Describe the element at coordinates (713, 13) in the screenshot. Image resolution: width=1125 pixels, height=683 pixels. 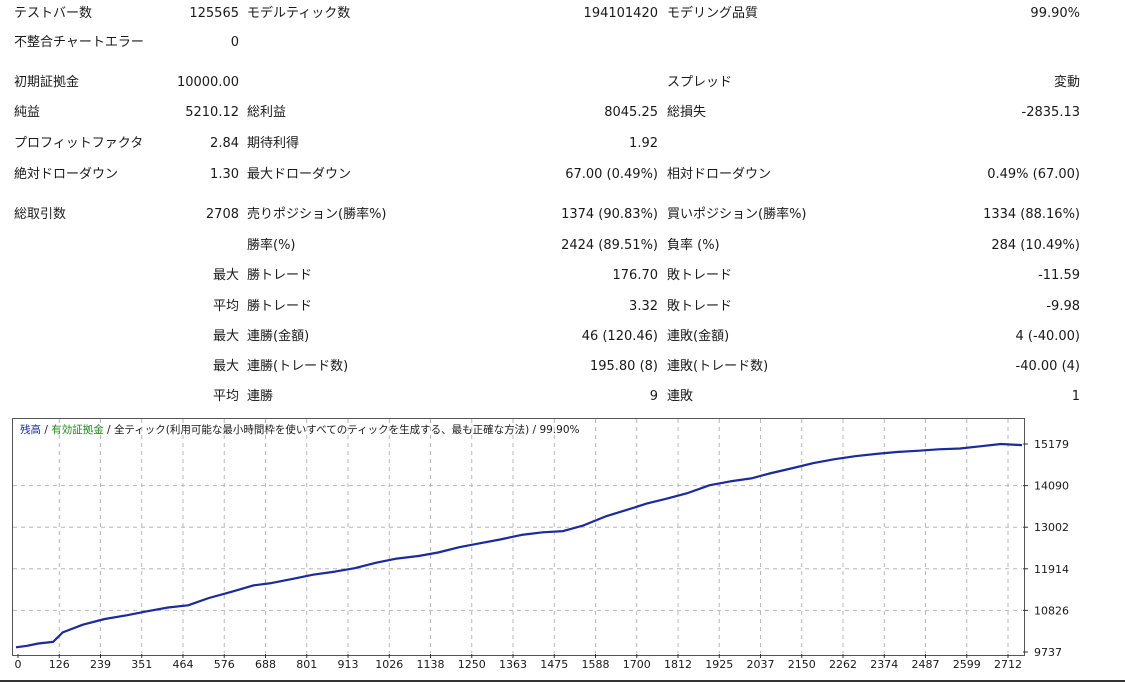
I see `label-col3: モデリング品質` at that location.